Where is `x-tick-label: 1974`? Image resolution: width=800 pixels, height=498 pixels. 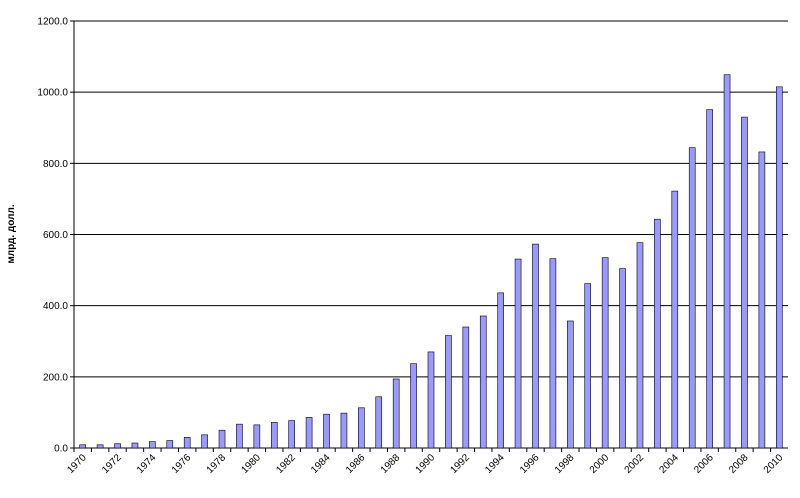
x-tick-label: 1974 is located at coordinates (147, 464).